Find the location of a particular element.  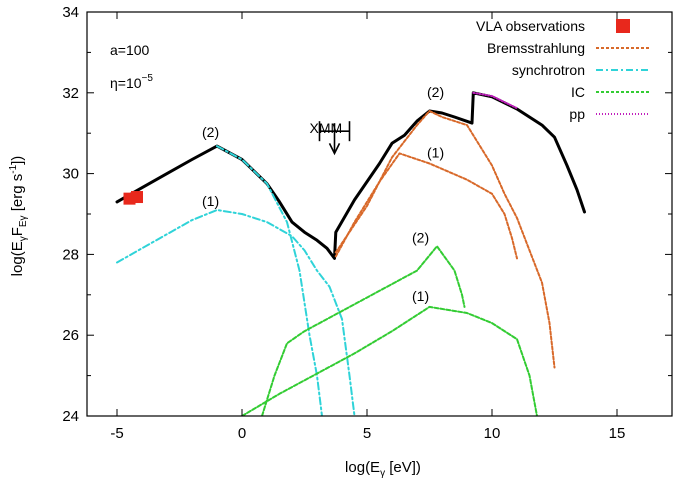

y-tick-label: 32 is located at coordinates (70, 93).